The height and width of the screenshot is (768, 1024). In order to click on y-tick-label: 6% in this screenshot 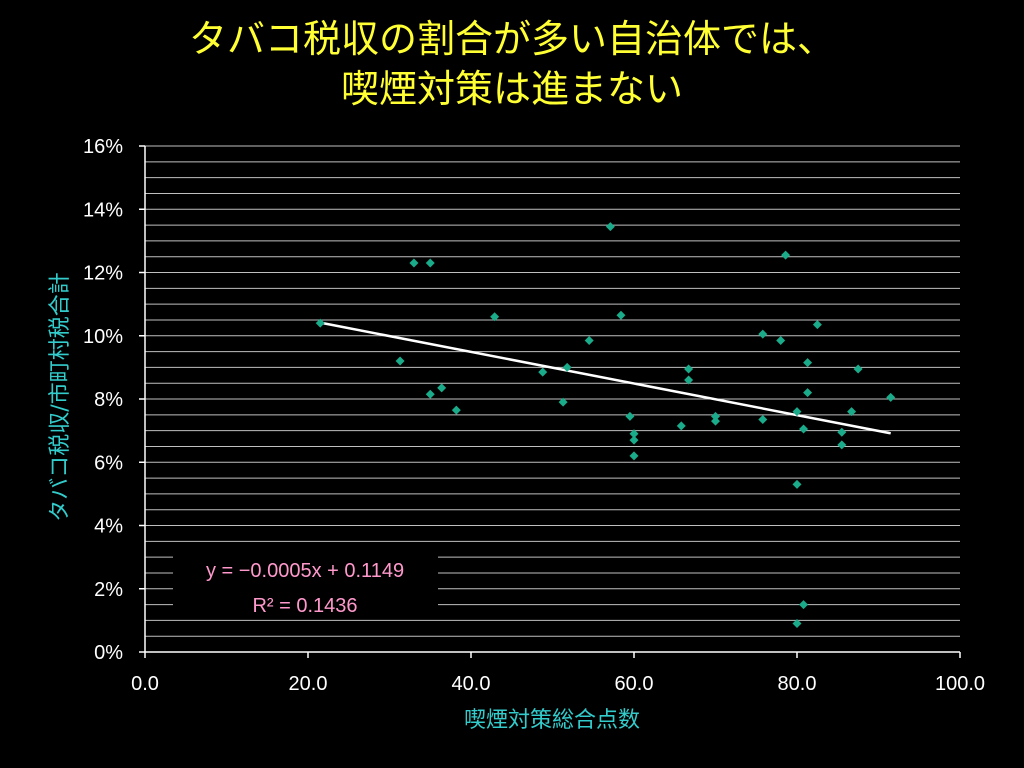, I will do `click(108, 463)`.